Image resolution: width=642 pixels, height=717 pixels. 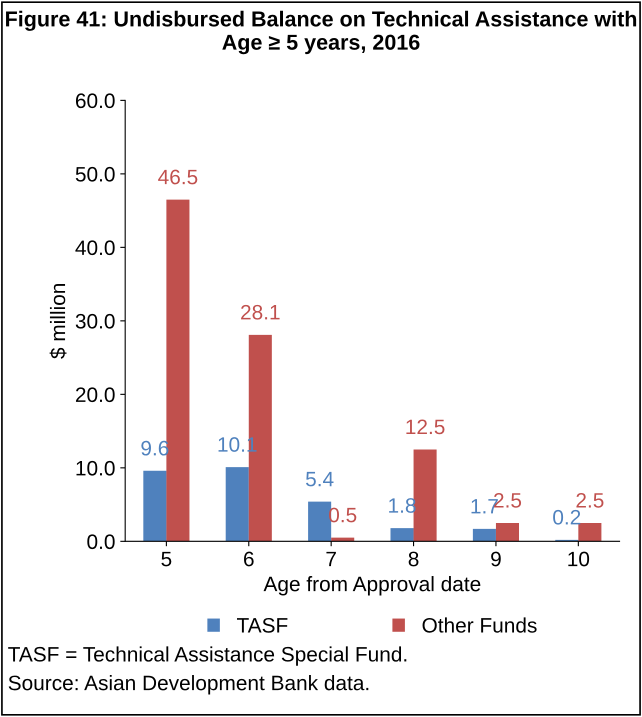 What do you see at coordinates (101, 542) in the screenshot?
I see `y-tick-label: 0.0` at bounding box center [101, 542].